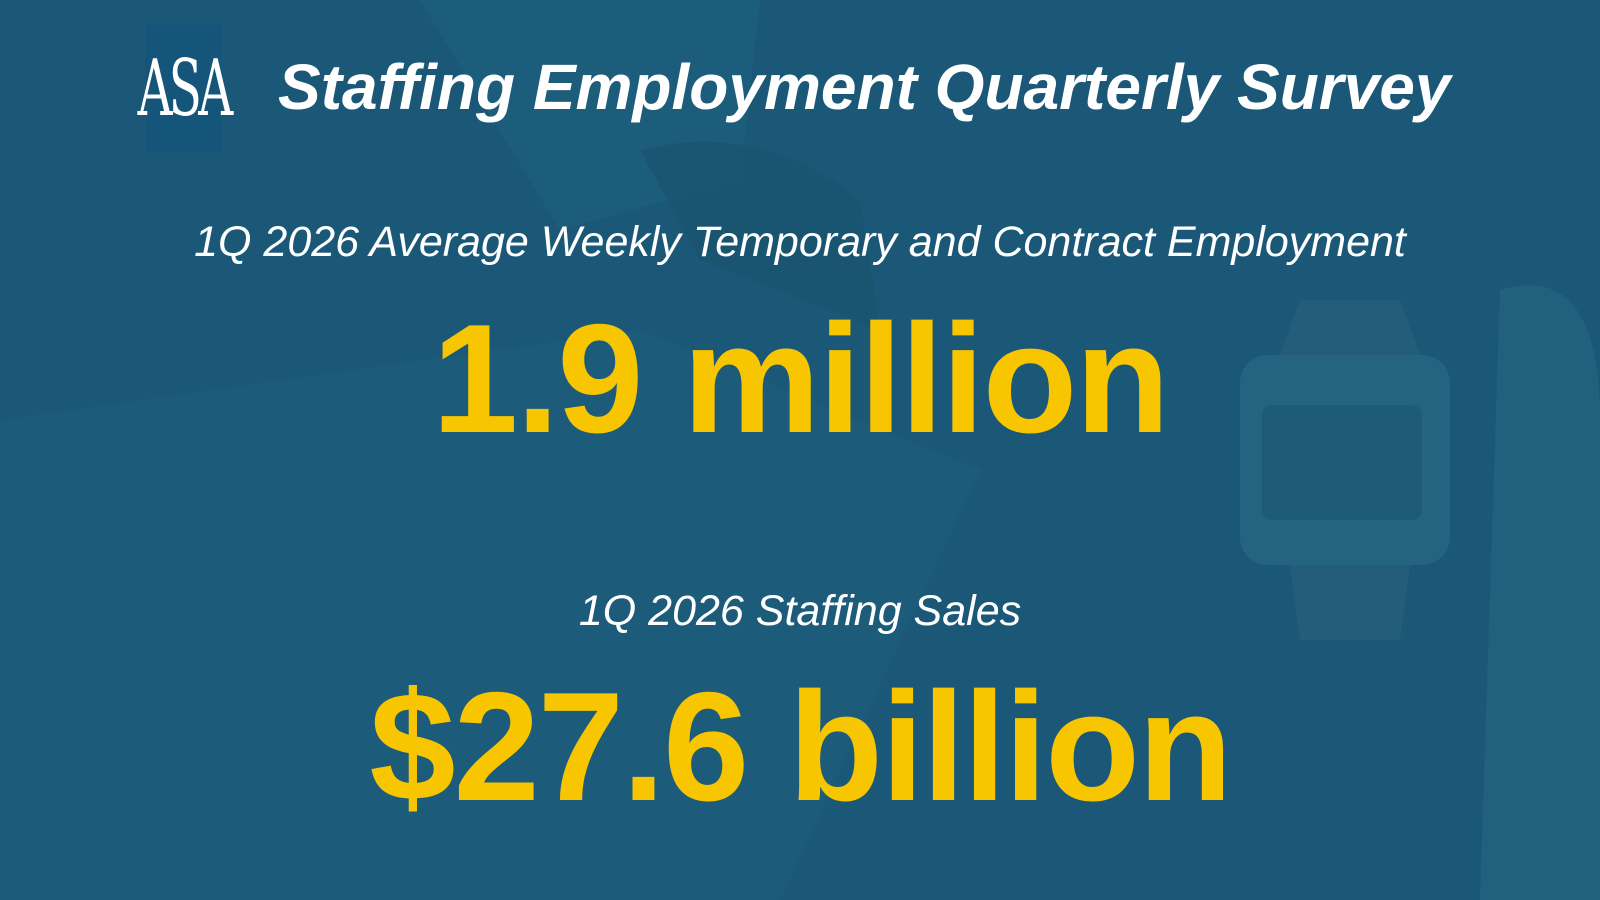  What do you see at coordinates (800, 611) in the screenshot?
I see `stat-label: 1Q 2026 Staffing Sales` at bounding box center [800, 611].